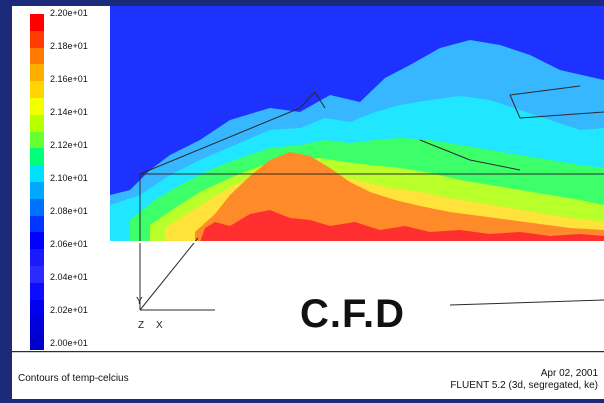 The width and height of the screenshot is (604, 403). What do you see at coordinates (69, 178) in the screenshot?
I see `legend-label: 2.10e+01` at bounding box center [69, 178].